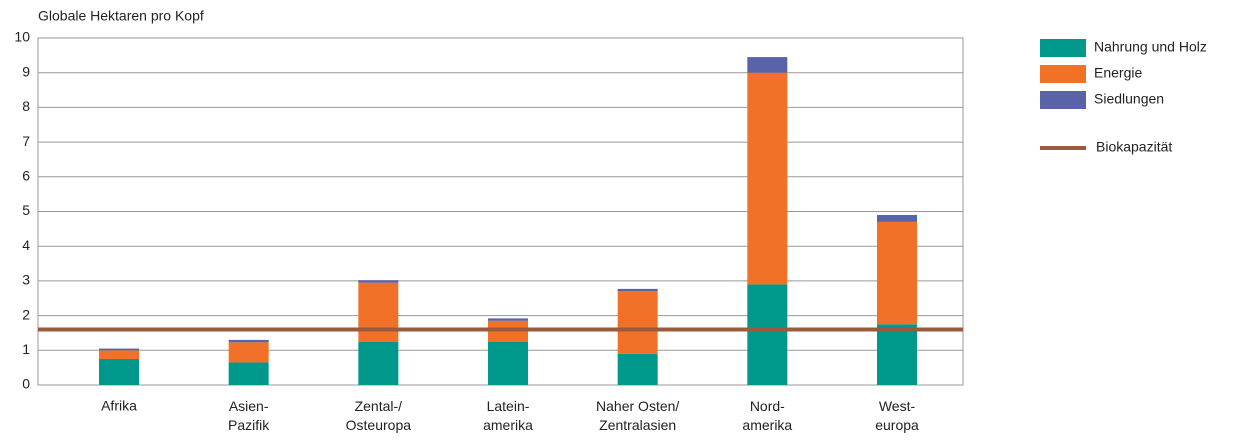 This screenshot has width=1249, height=445. I want to click on legend-label: Nahrung und Holz, so click(1150, 47).